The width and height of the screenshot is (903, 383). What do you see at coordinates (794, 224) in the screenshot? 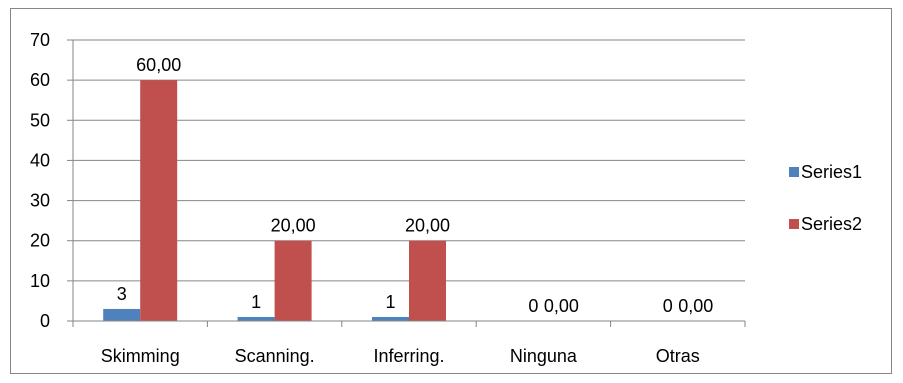
I see `legend-swatch-series2` at bounding box center [794, 224].